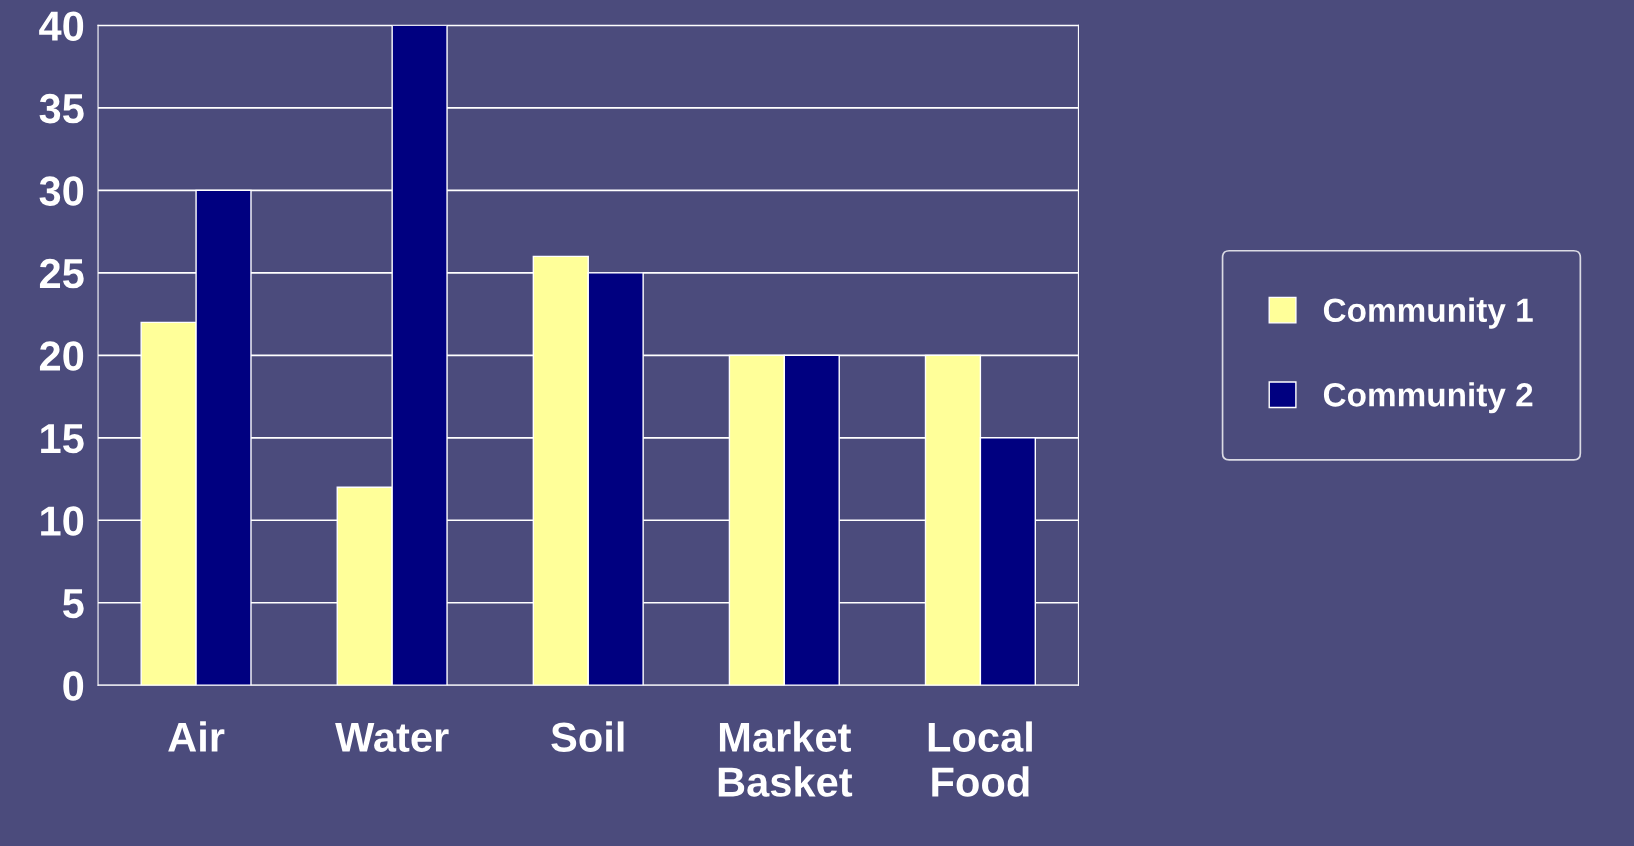 The image size is (1634, 846). Describe the element at coordinates (73, 604) in the screenshot. I see `y-tick-label: 5` at that location.